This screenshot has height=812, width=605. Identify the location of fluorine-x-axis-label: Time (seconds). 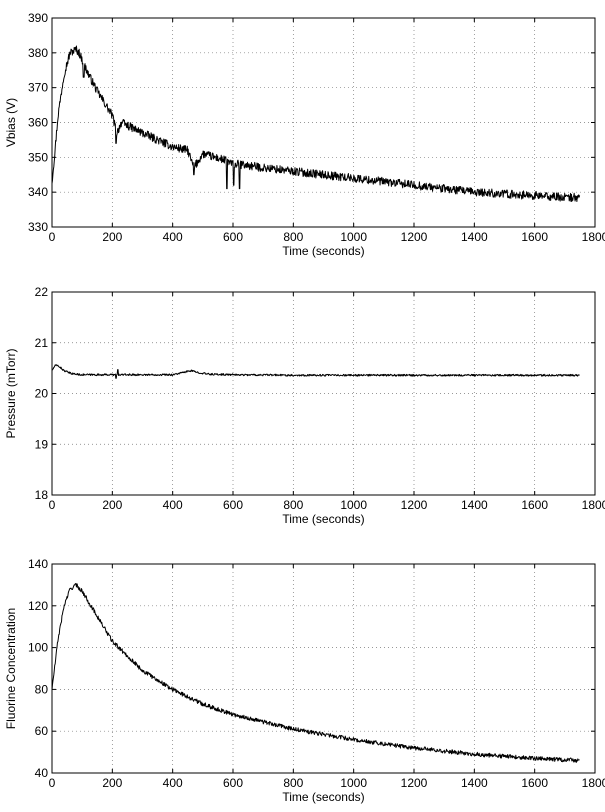
(323, 797).